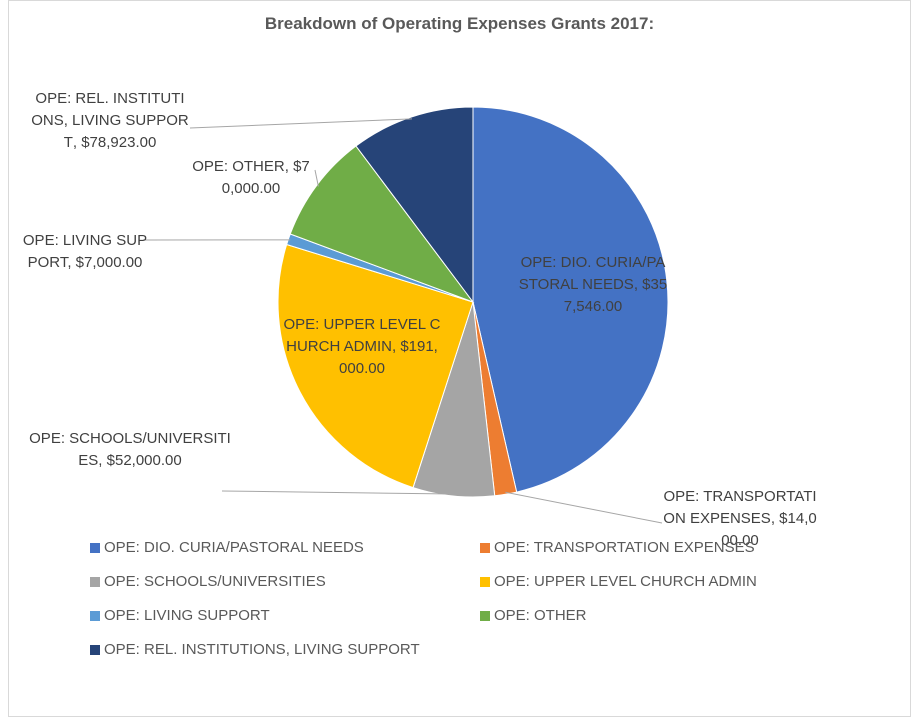 The image size is (919, 718). What do you see at coordinates (119, 142) in the screenshot?
I see `data-label-value: $78,923.00` at bounding box center [119, 142].